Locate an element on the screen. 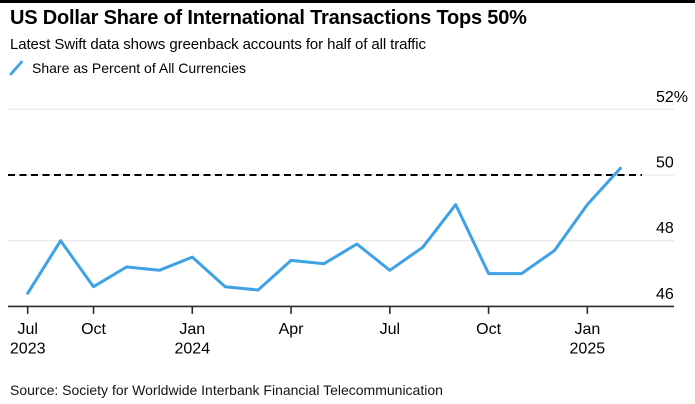 The height and width of the screenshot is (404, 695). y-tick-label: 48 is located at coordinates (665, 228).